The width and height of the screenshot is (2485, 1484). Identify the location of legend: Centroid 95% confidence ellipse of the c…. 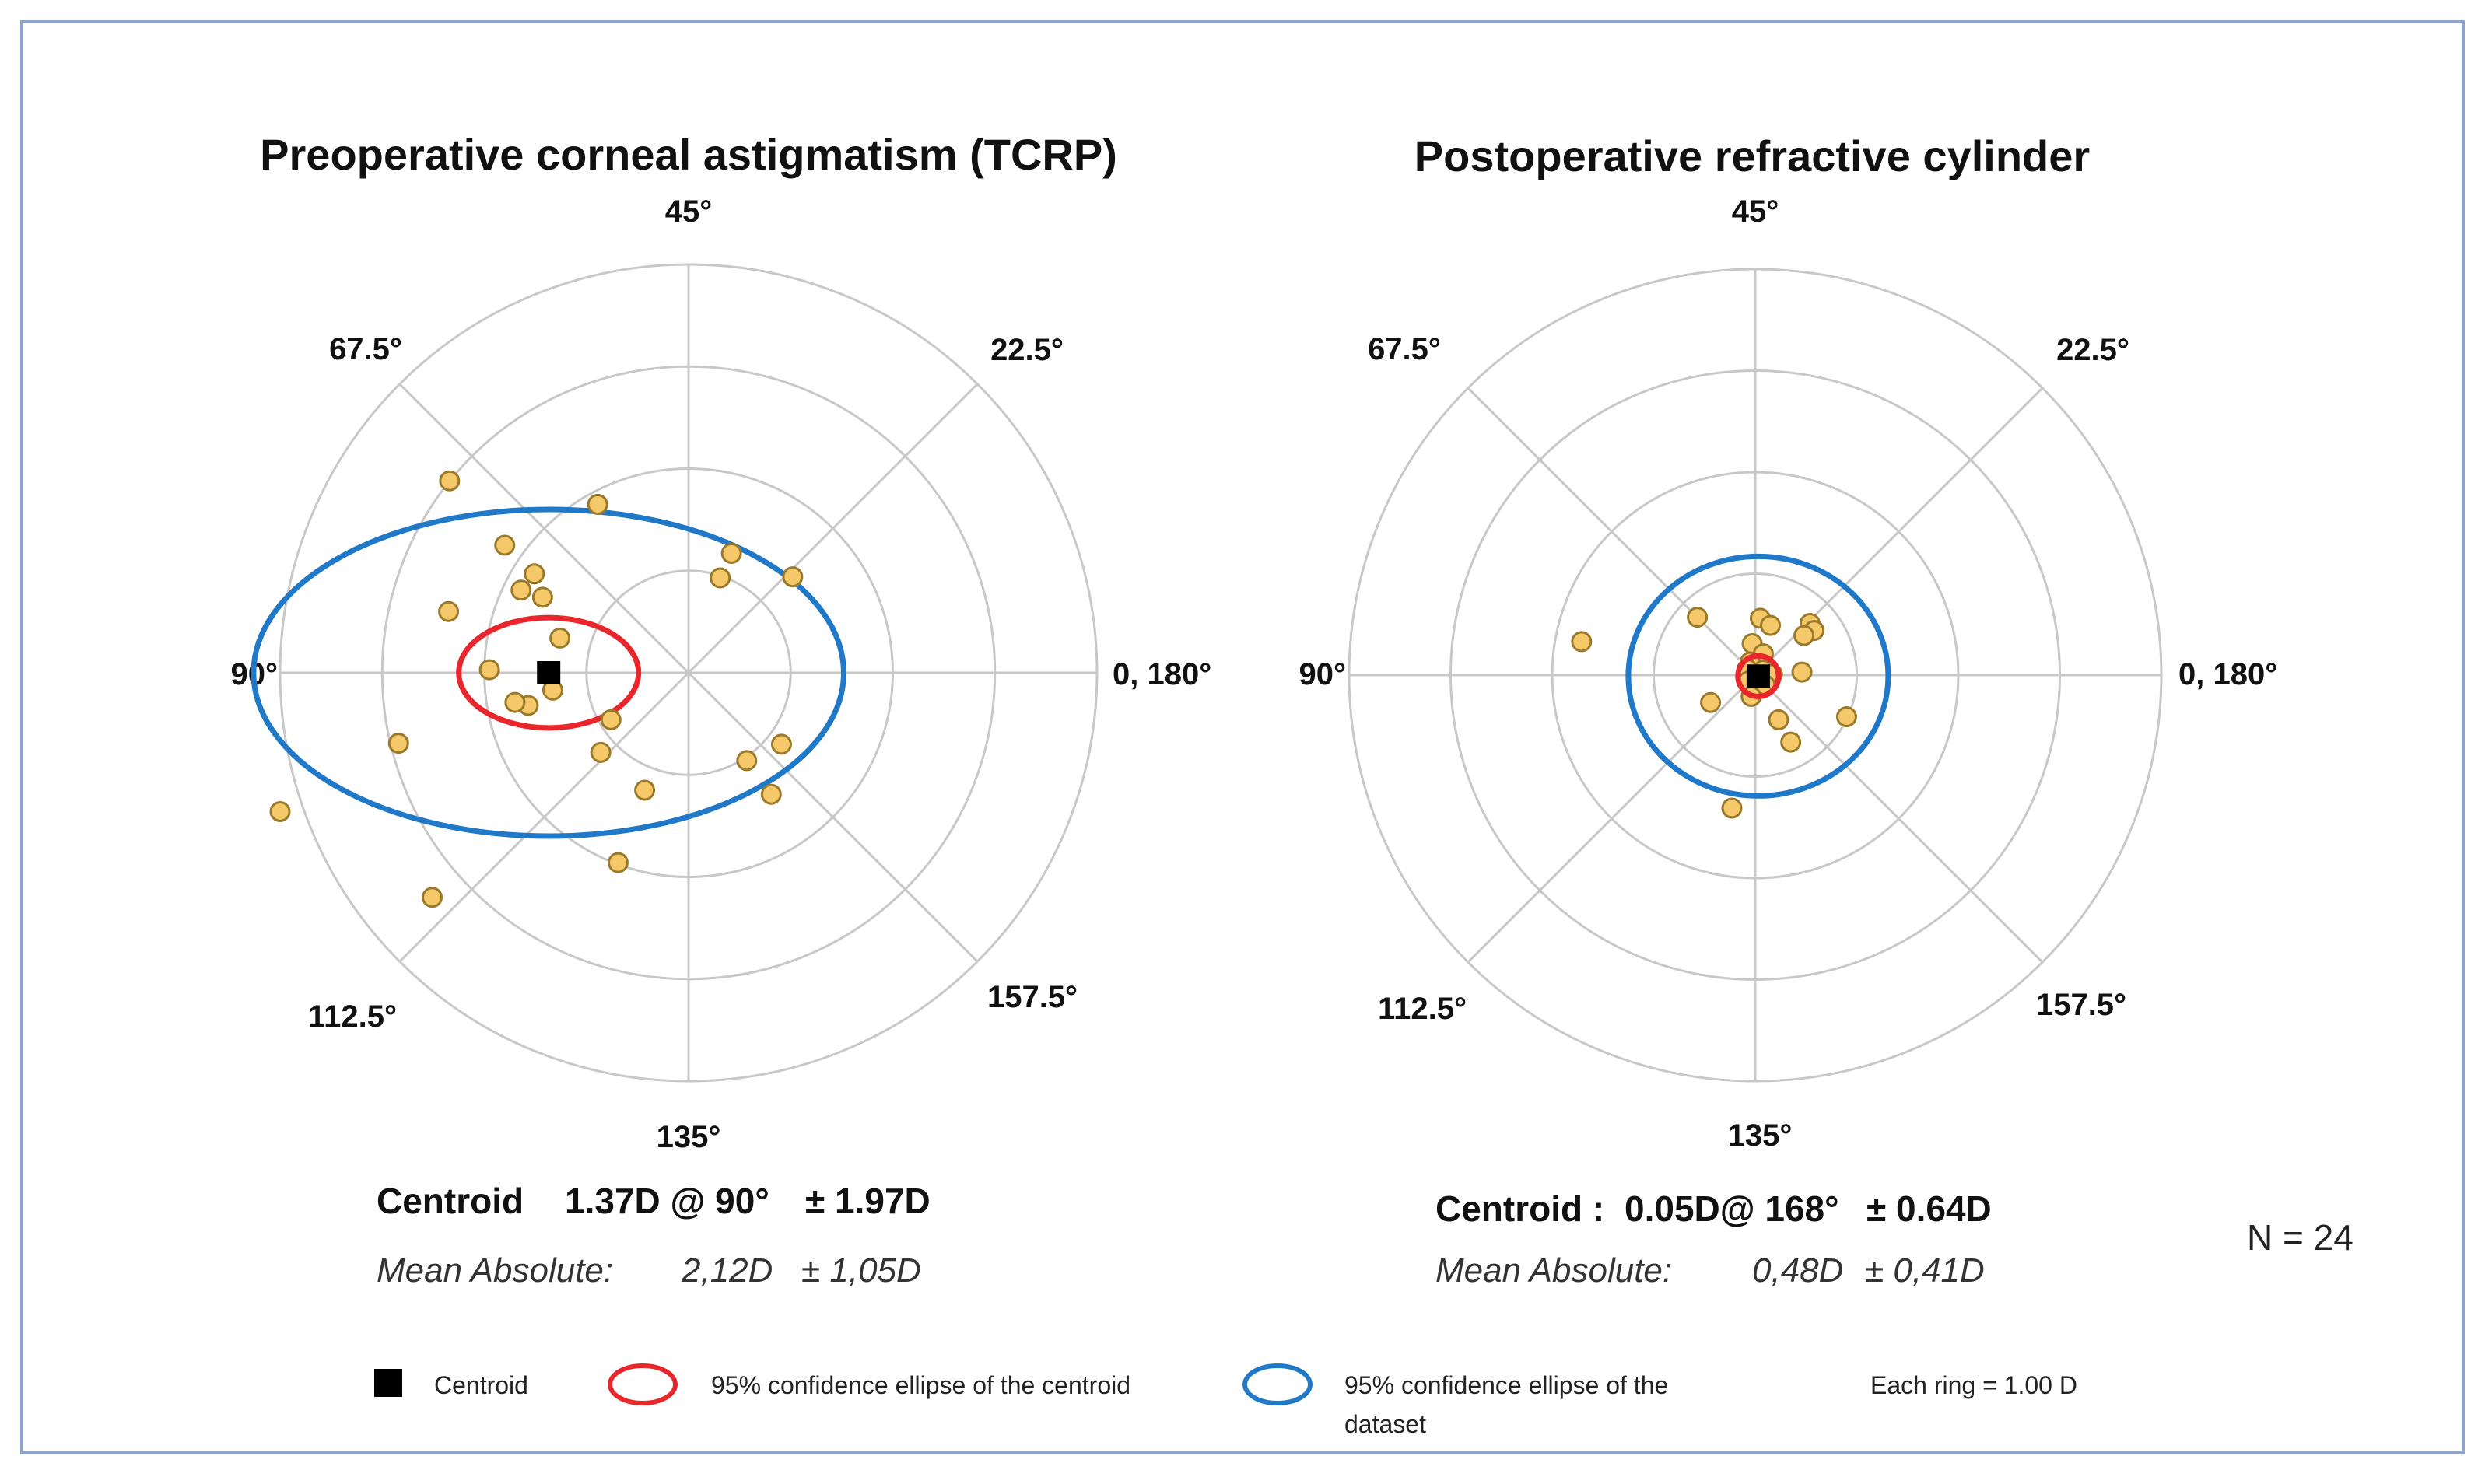
(1225, 1401).